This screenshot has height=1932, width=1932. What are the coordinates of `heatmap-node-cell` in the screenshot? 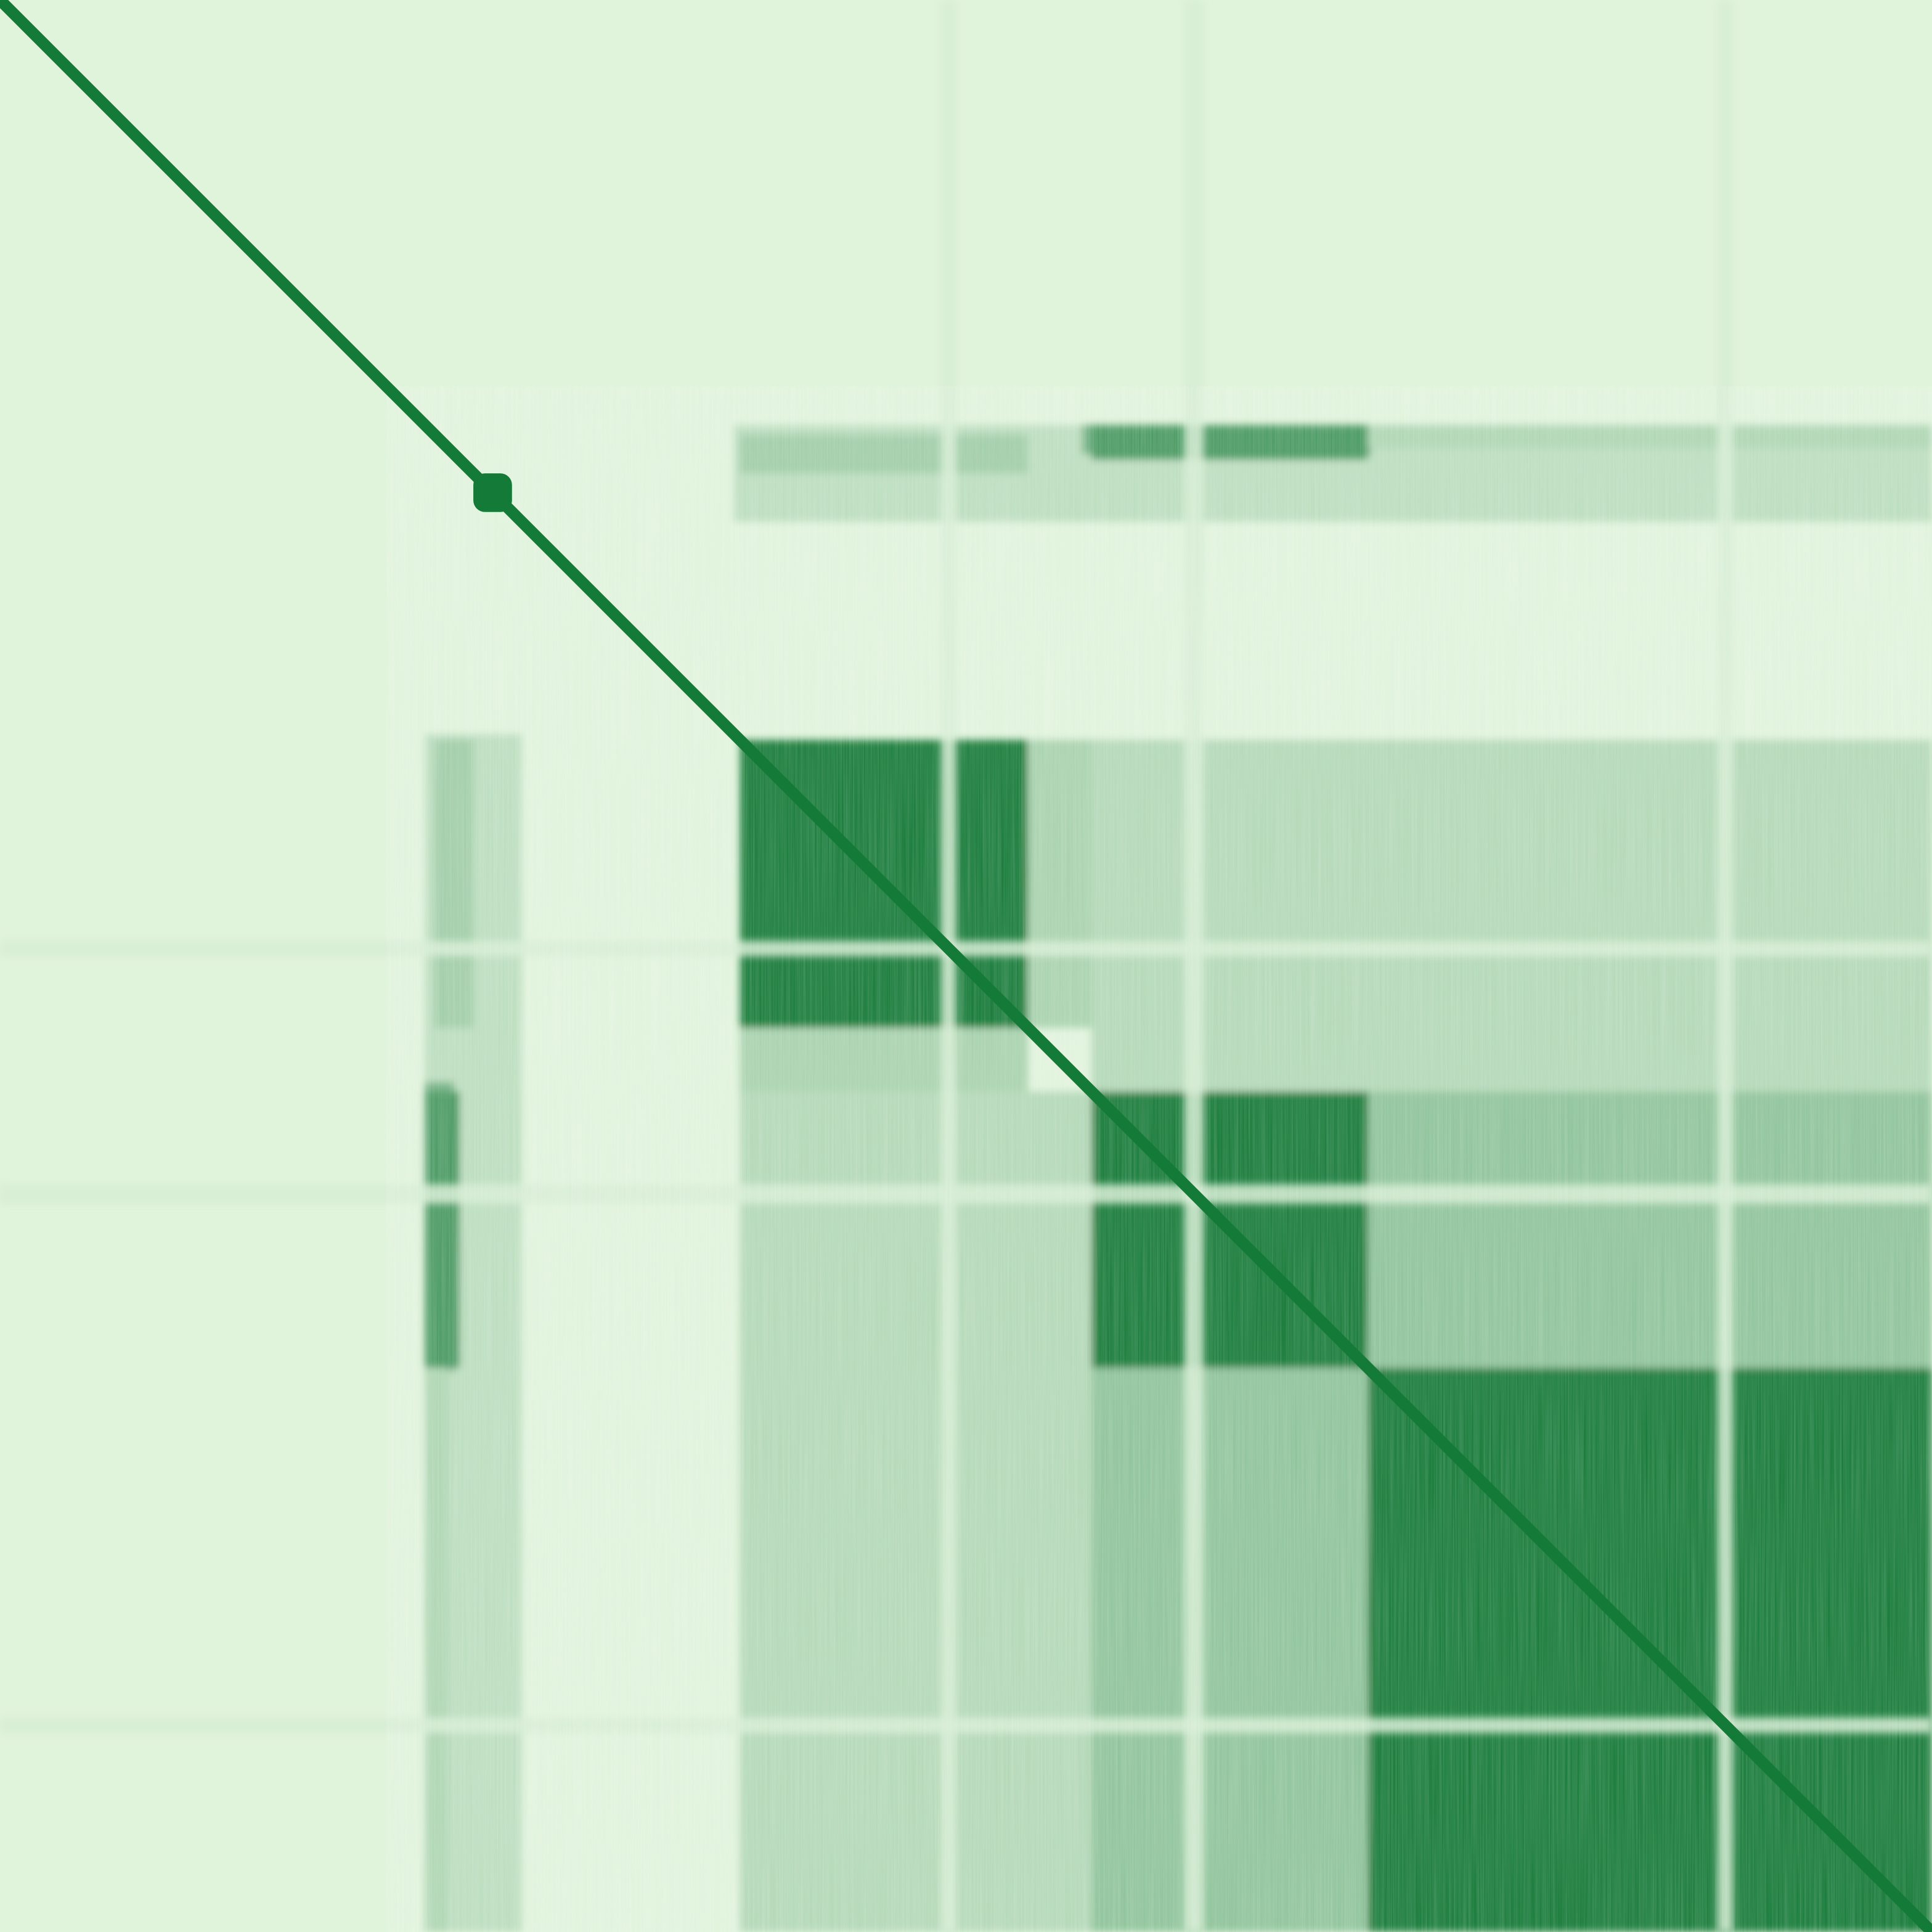 It's located at (493, 493).